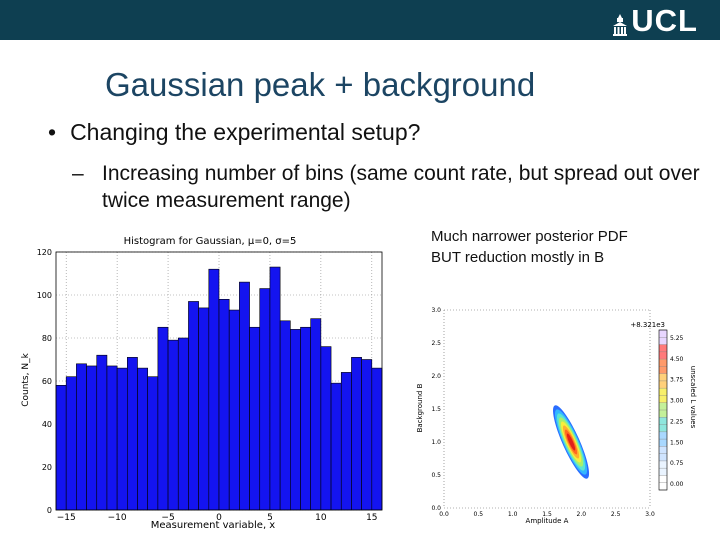  I want to click on colorbar-label: unscaled L values, so click(693, 397).